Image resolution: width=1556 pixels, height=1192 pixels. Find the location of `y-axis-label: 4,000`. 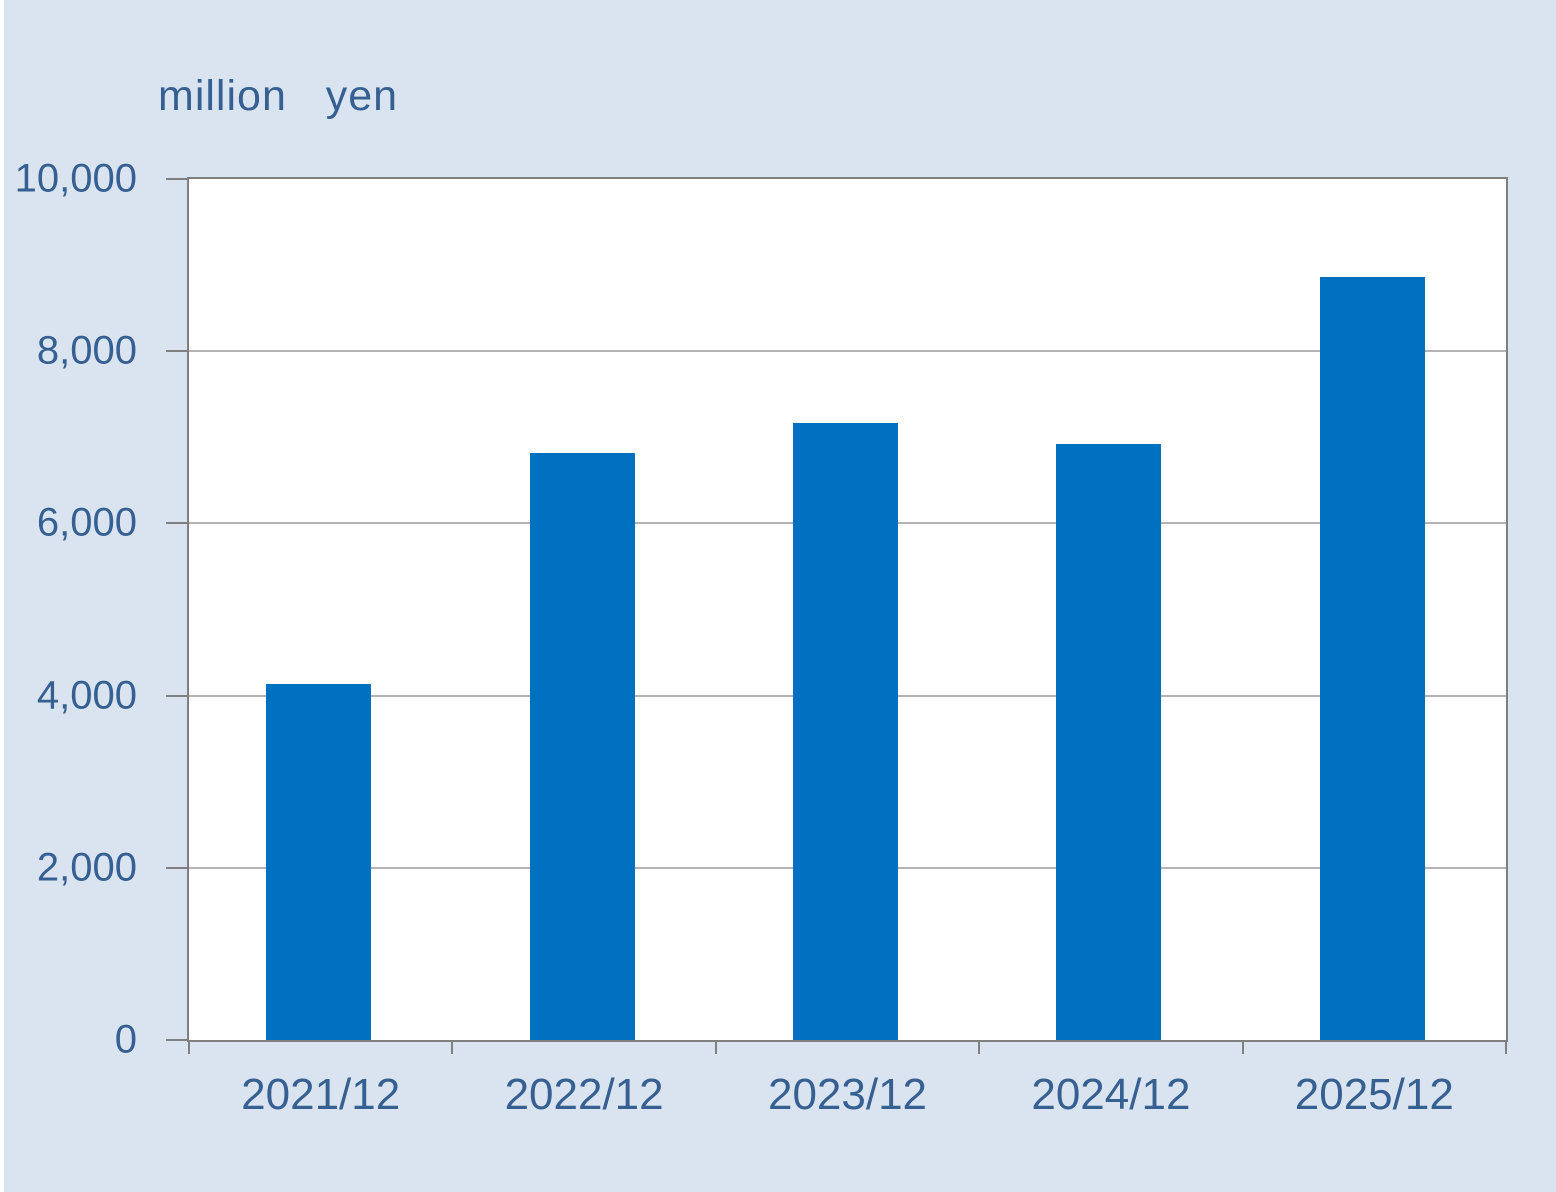

y-axis-label: 4,000 is located at coordinates (86, 695).